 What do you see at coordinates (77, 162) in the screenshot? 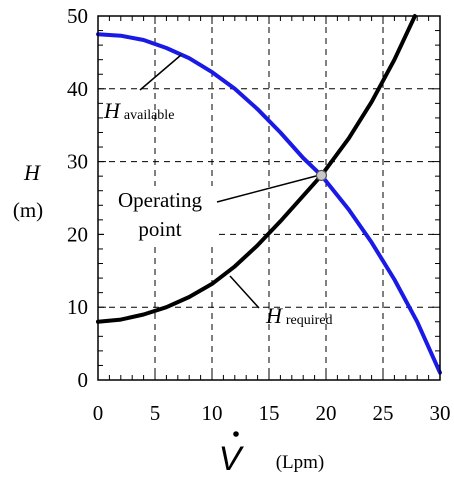
I see `y-tick-label-30: 30` at bounding box center [77, 162].